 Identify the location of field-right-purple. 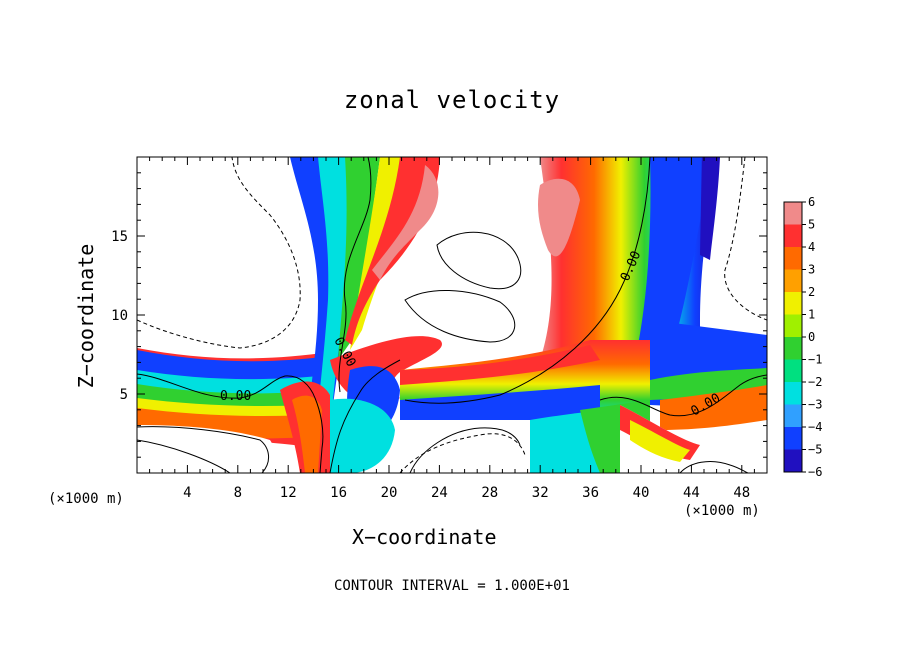
(710, 208).